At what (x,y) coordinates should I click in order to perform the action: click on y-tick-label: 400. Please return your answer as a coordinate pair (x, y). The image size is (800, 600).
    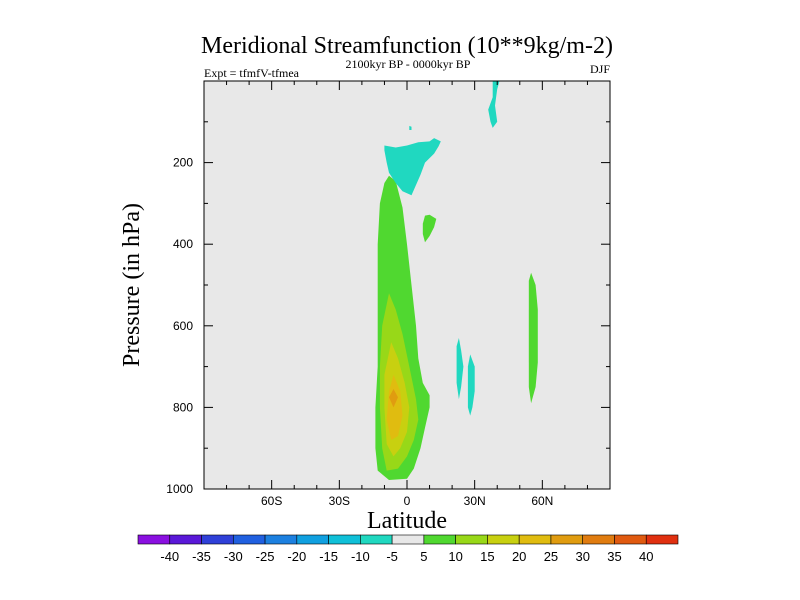
    Looking at the image, I should click on (183, 244).